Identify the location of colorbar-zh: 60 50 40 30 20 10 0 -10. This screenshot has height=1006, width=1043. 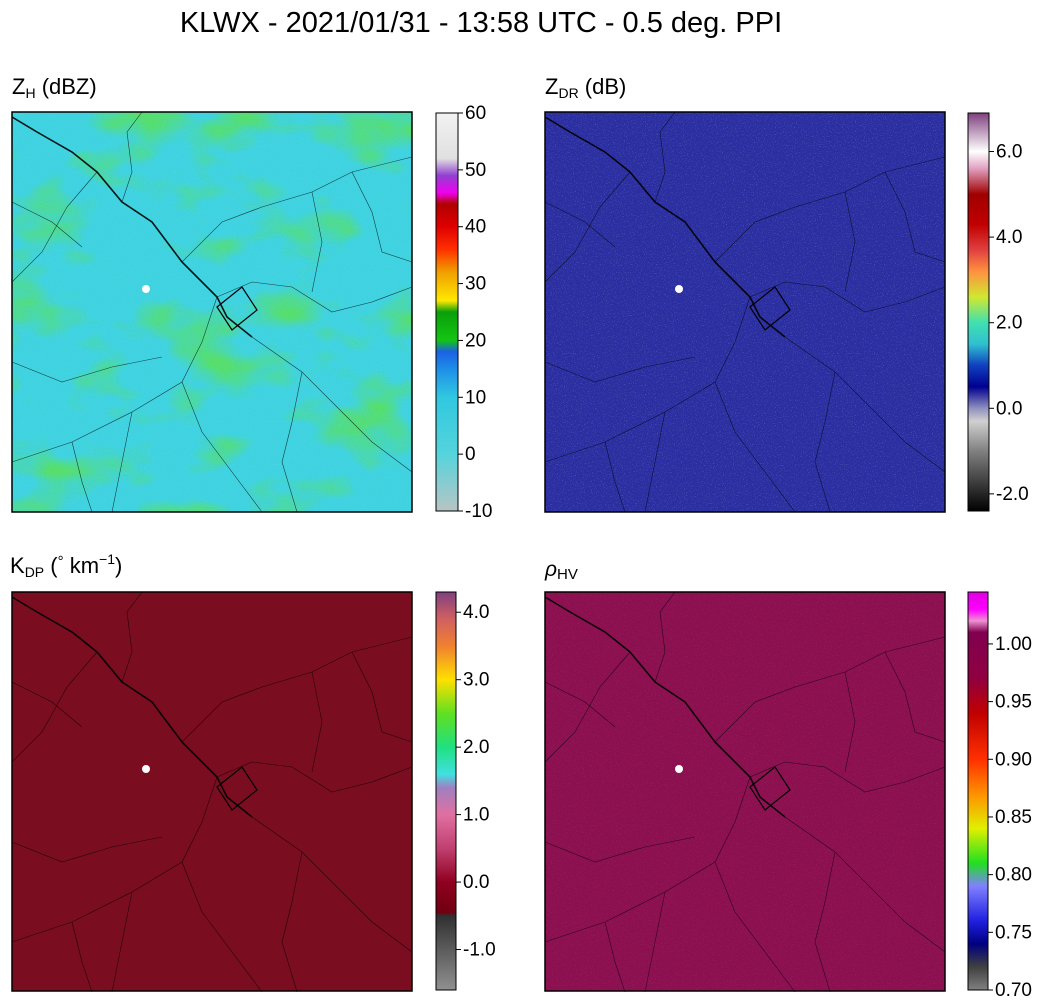
(463, 312).